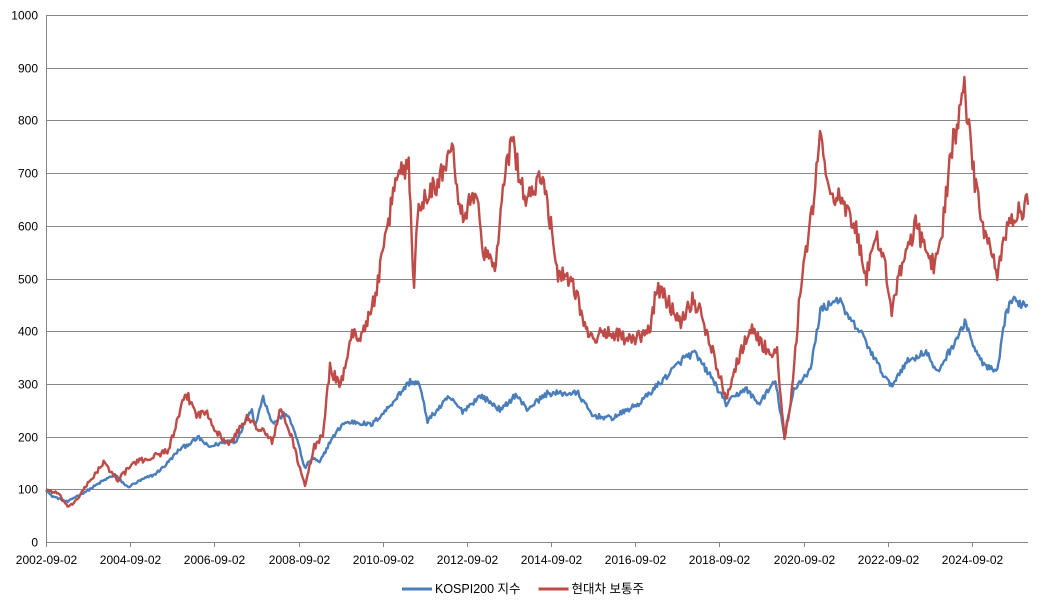  I want to click on x-tick-label: 2002-09-02, so click(47, 560).